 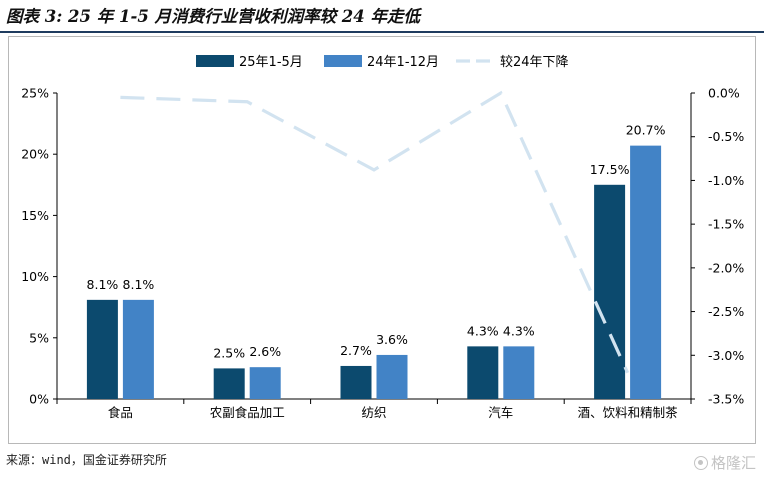 I want to click on x-category-label: 农副食品加工, so click(x=247, y=412).